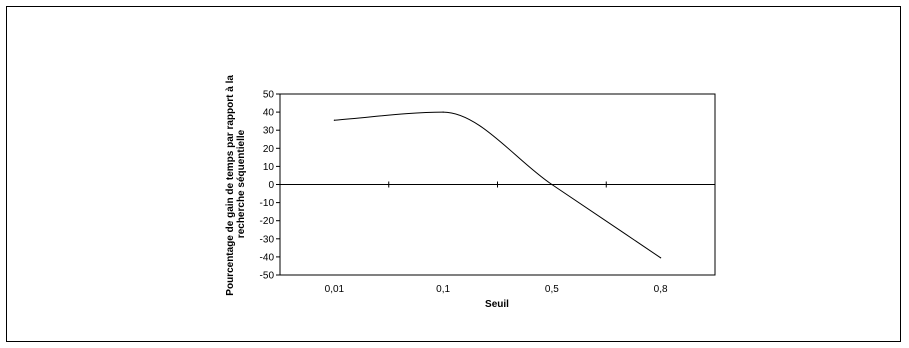 The width and height of the screenshot is (909, 348). What do you see at coordinates (269, 131) in the screenshot?
I see `y-tick-label: 30` at bounding box center [269, 131].